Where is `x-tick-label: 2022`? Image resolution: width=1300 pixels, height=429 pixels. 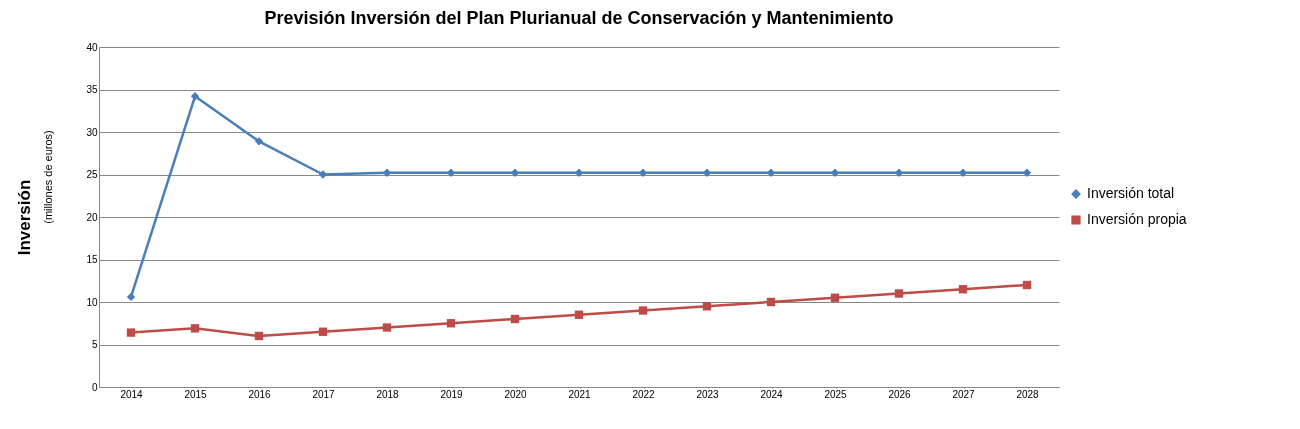 x-tick-label: 2022 is located at coordinates (644, 394).